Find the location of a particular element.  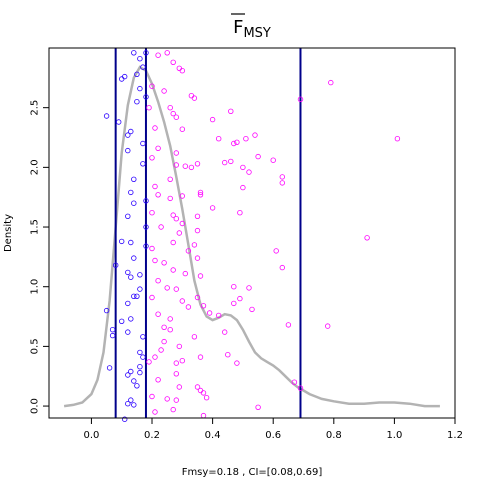

x-tick-label: 0.2 is located at coordinates (152, 435).